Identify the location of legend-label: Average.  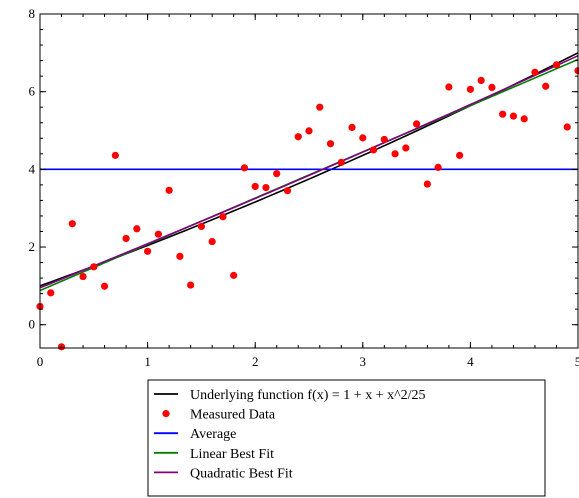
(213, 434).